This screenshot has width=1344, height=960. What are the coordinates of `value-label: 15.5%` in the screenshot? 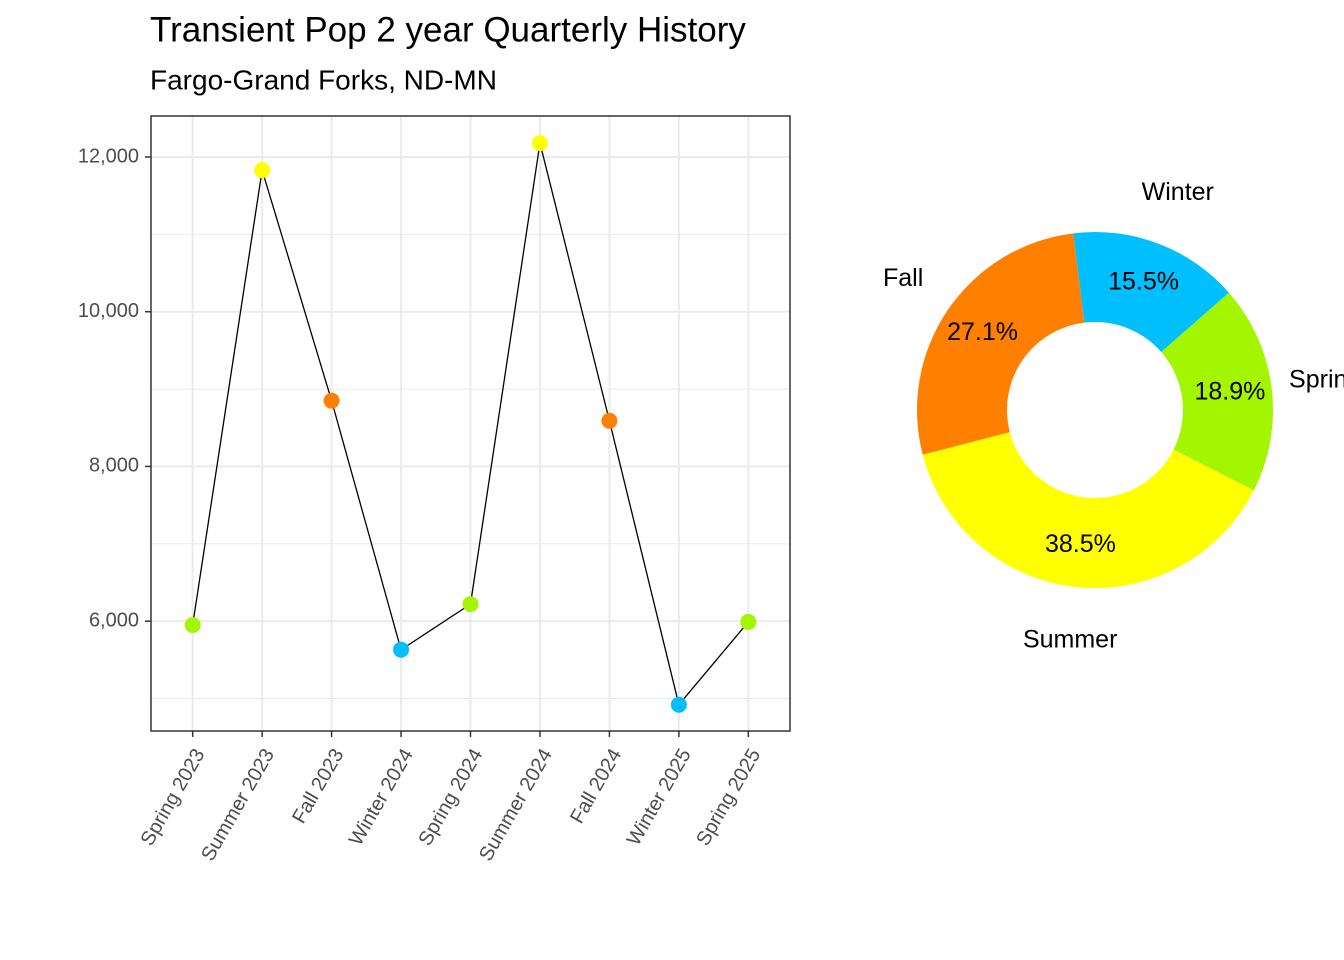 It's located at (1143, 282).